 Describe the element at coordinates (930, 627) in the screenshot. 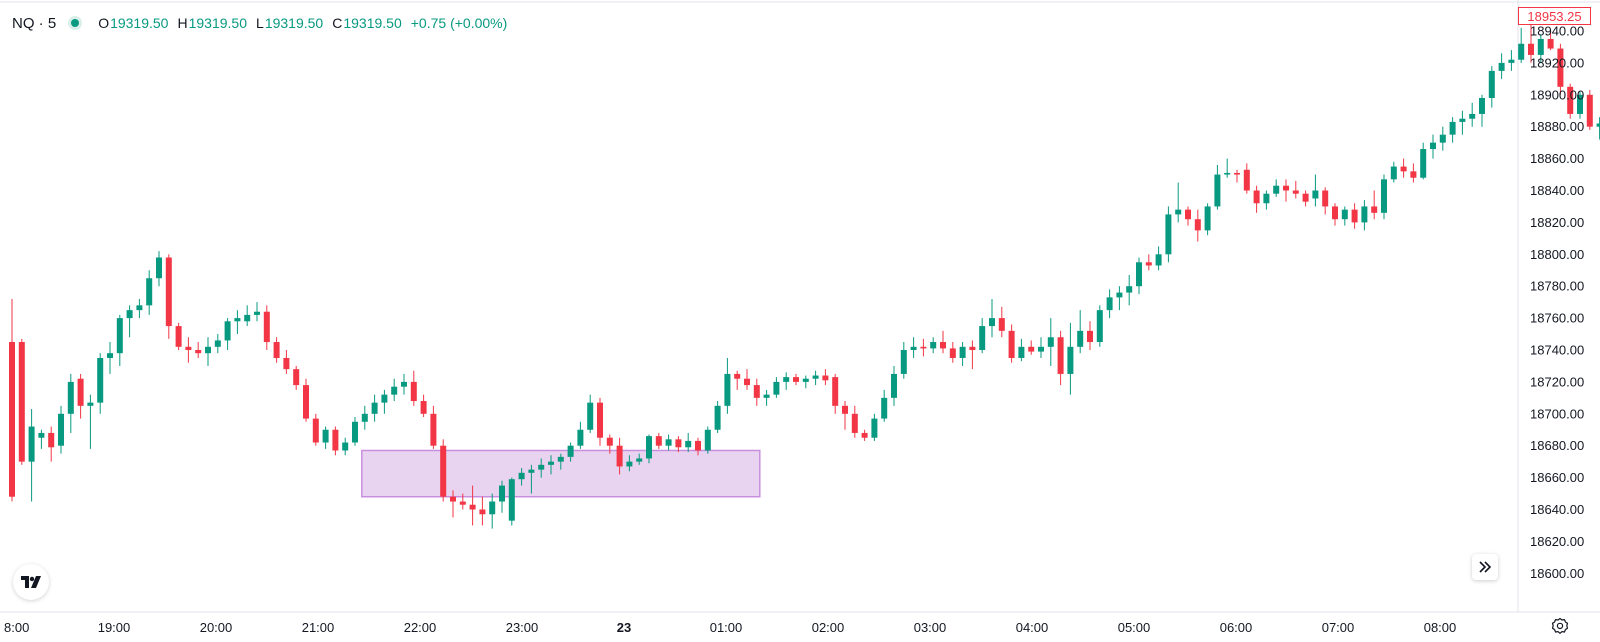

I see `time-tick-label: 03:00` at that location.